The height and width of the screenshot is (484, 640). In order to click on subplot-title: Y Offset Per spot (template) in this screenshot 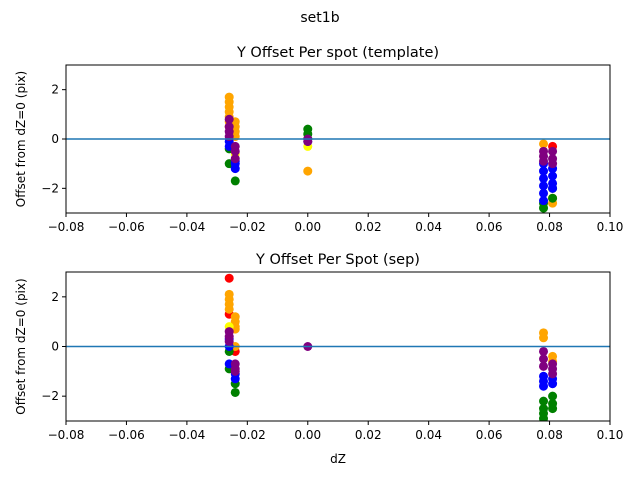, I will do `click(337, 53)`.